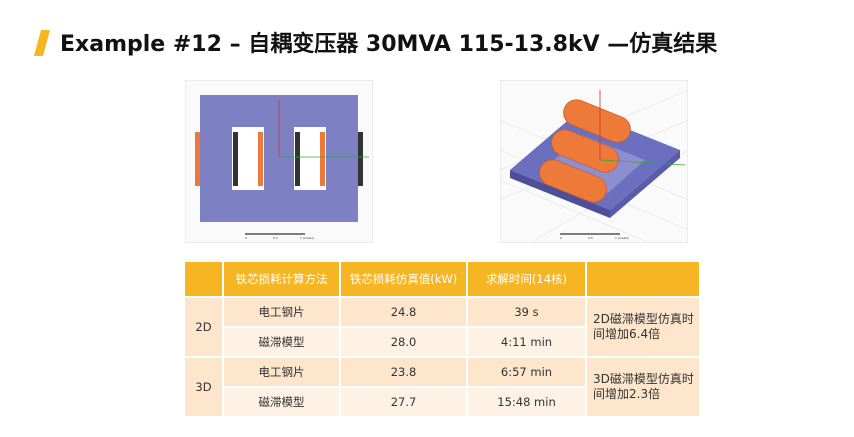 Image resolution: width=854 pixels, height=437 pixels. What do you see at coordinates (403, 342) in the screenshot?
I see `table-cell: 28.0` at bounding box center [403, 342].